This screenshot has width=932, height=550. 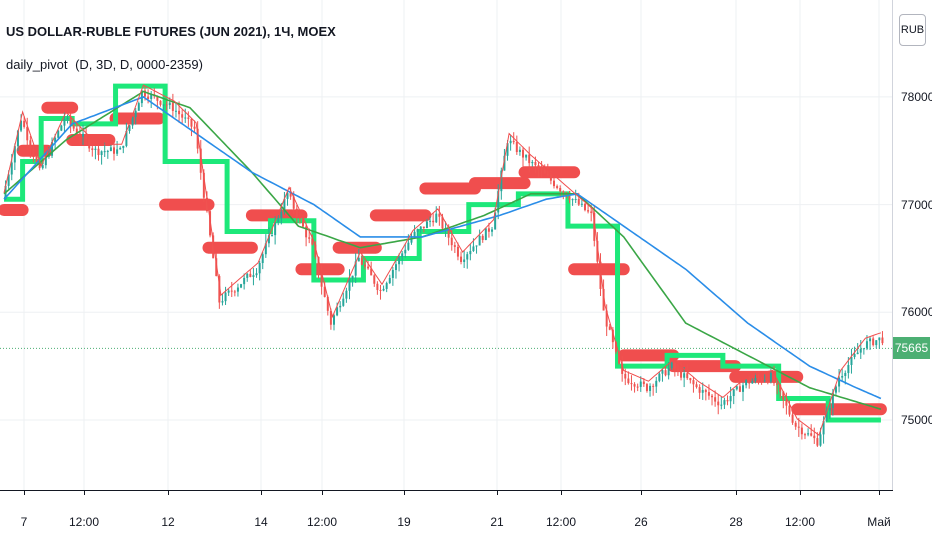 I want to click on indicator-legend: daily_pivot (D, 3D, D, 0000-2359), so click(x=104, y=64).